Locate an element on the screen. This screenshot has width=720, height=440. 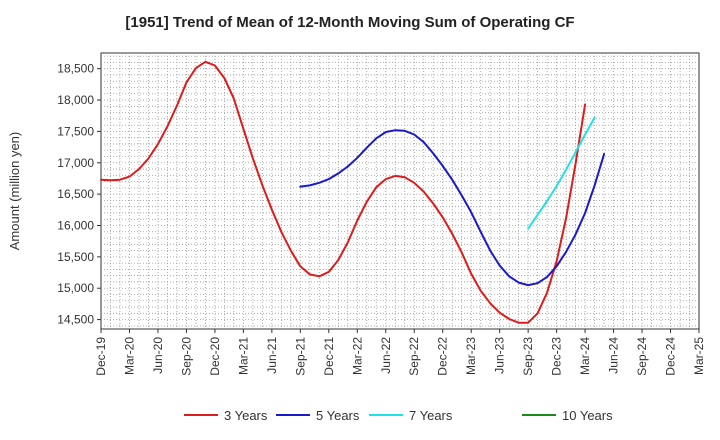
x-tick-label: Dec-23 is located at coordinates (557, 356).